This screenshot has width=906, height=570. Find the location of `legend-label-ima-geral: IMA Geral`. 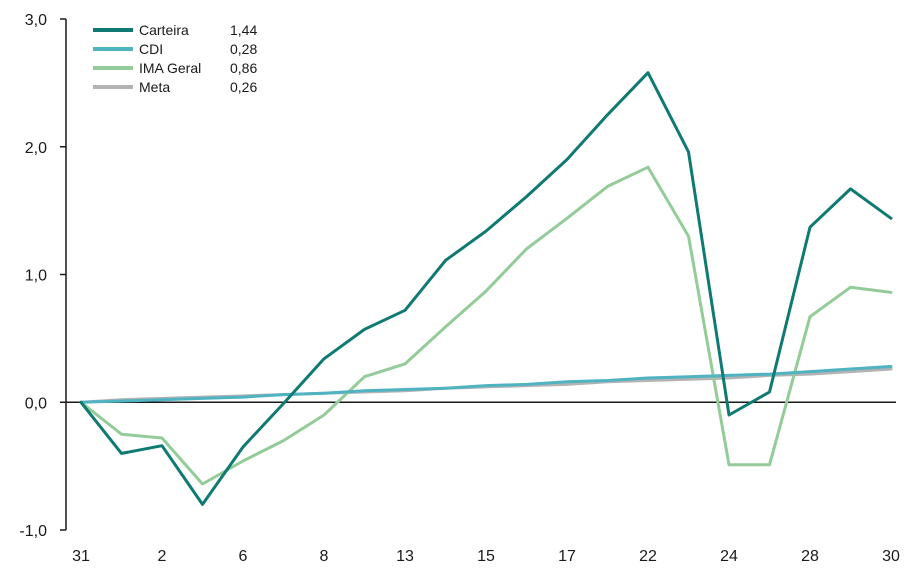

legend-label-ima-geral: IMA Geral is located at coordinates (170, 68).